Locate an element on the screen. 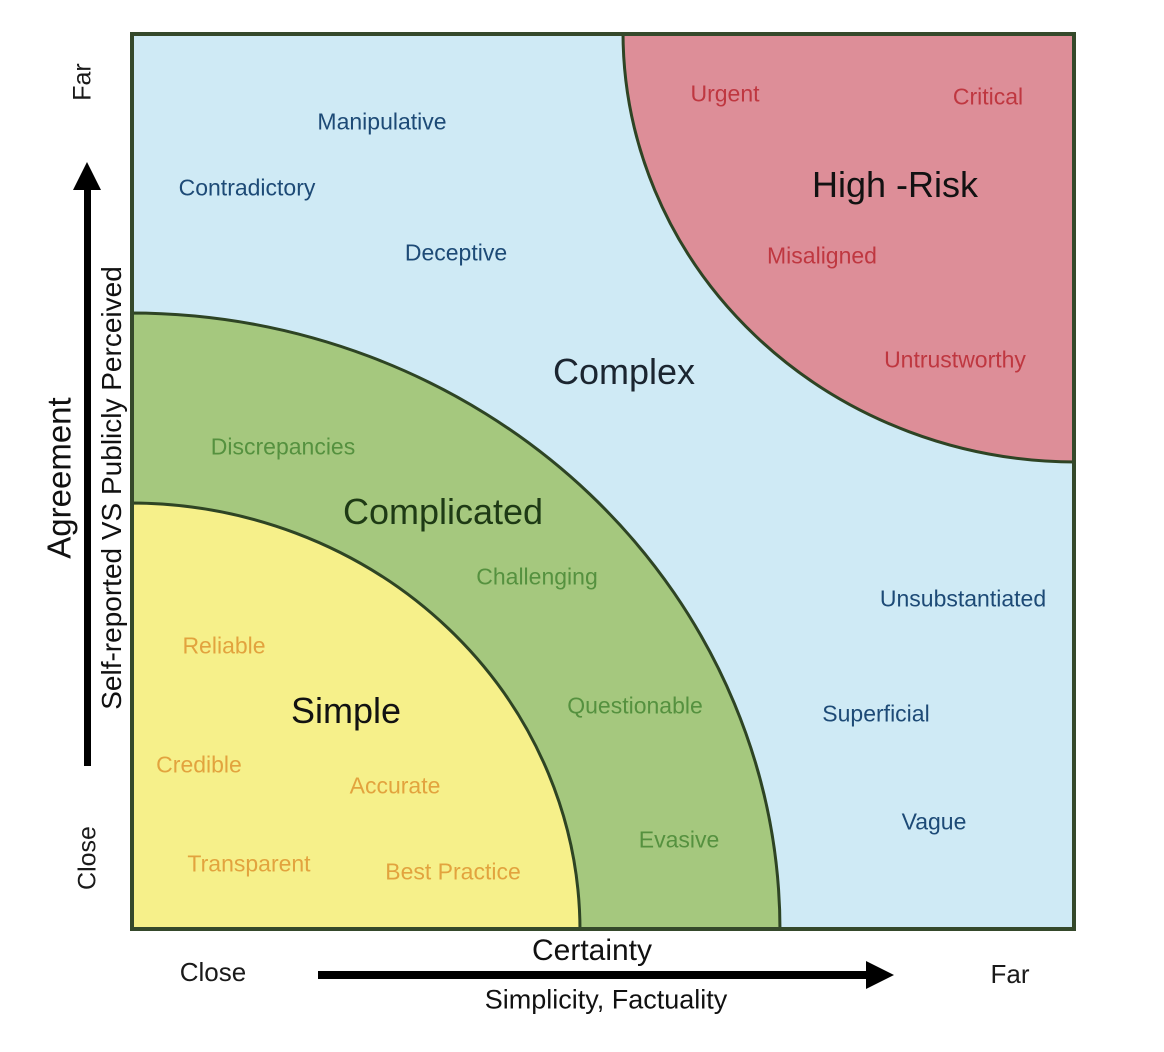 This screenshot has width=1164, height=1052. label-superficial: Superficial is located at coordinates (876, 713).